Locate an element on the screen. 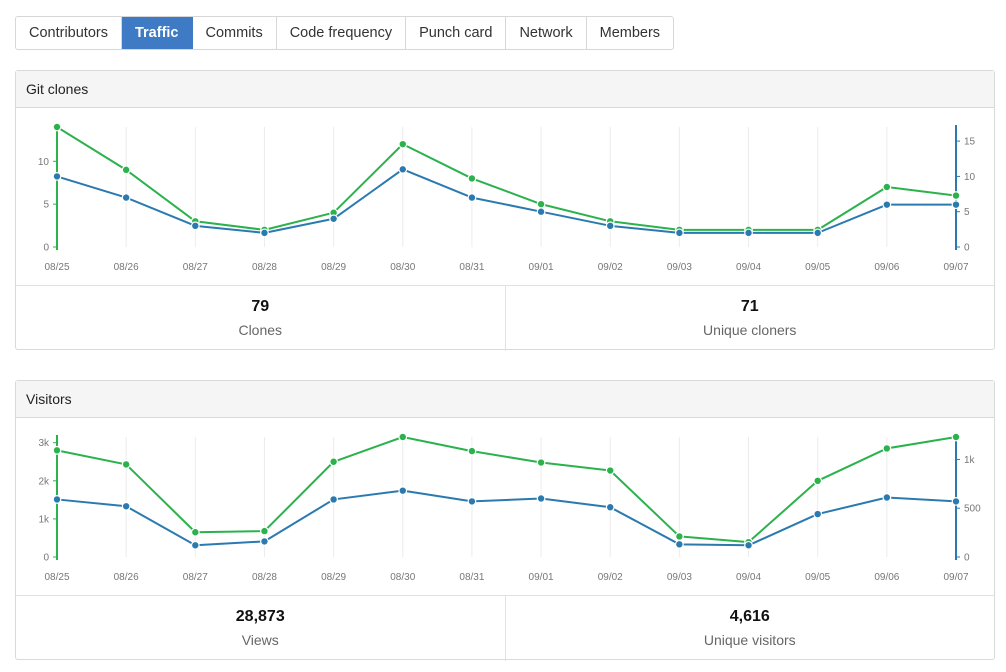  series-line-views is located at coordinates (506, 490).